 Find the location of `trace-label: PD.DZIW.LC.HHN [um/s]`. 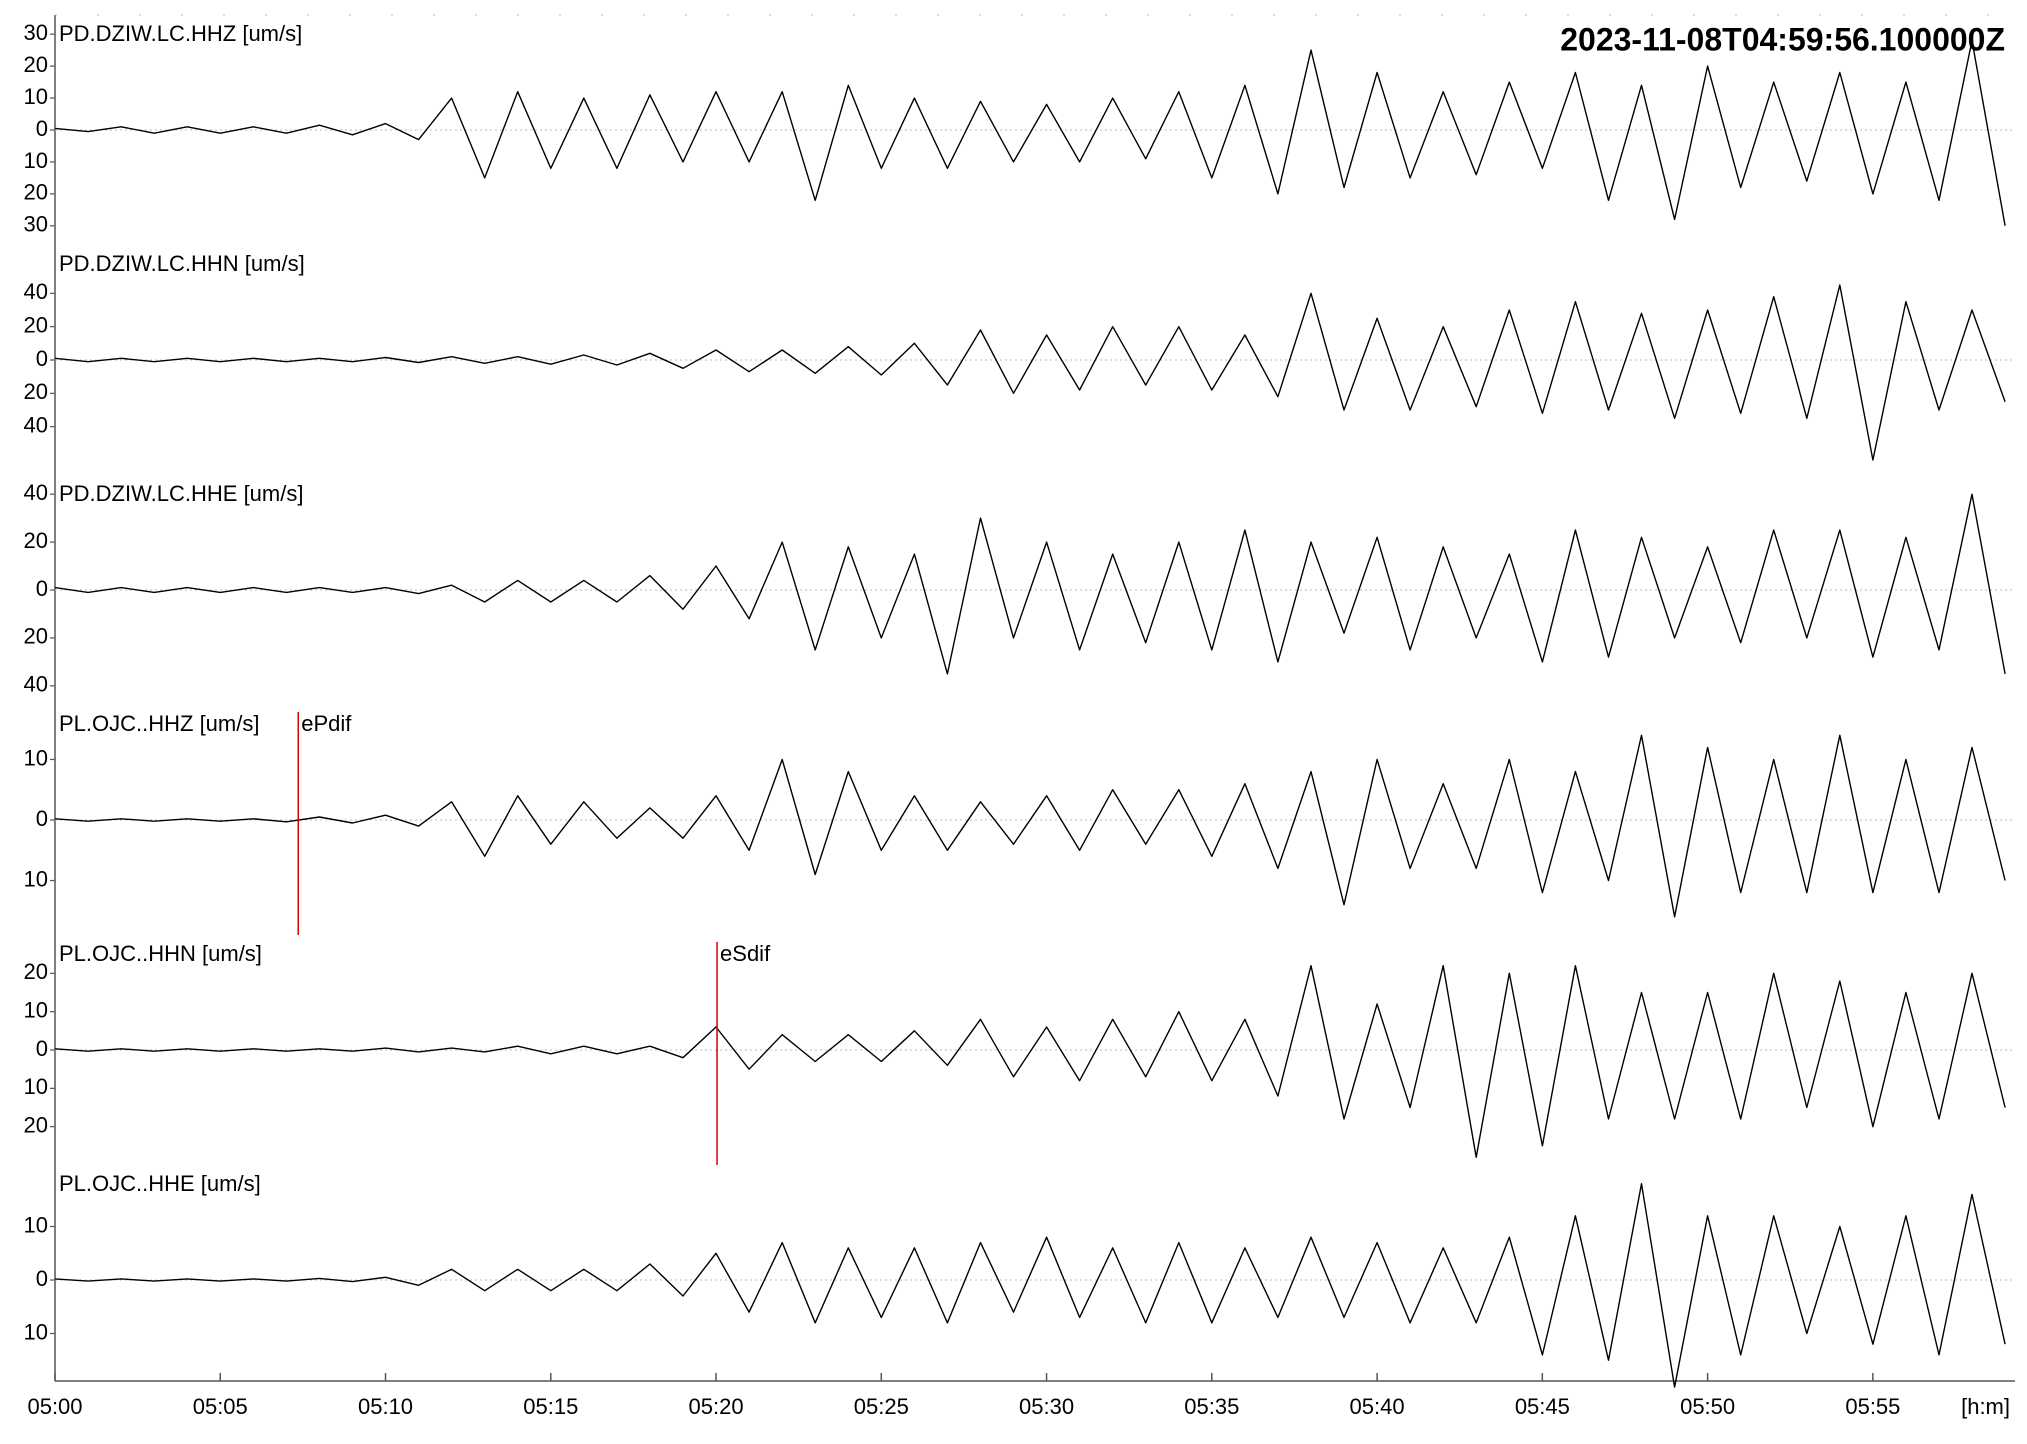

trace-label: PD.DZIW.LC.HHN [um/s] is located at coordinates (182, 263).